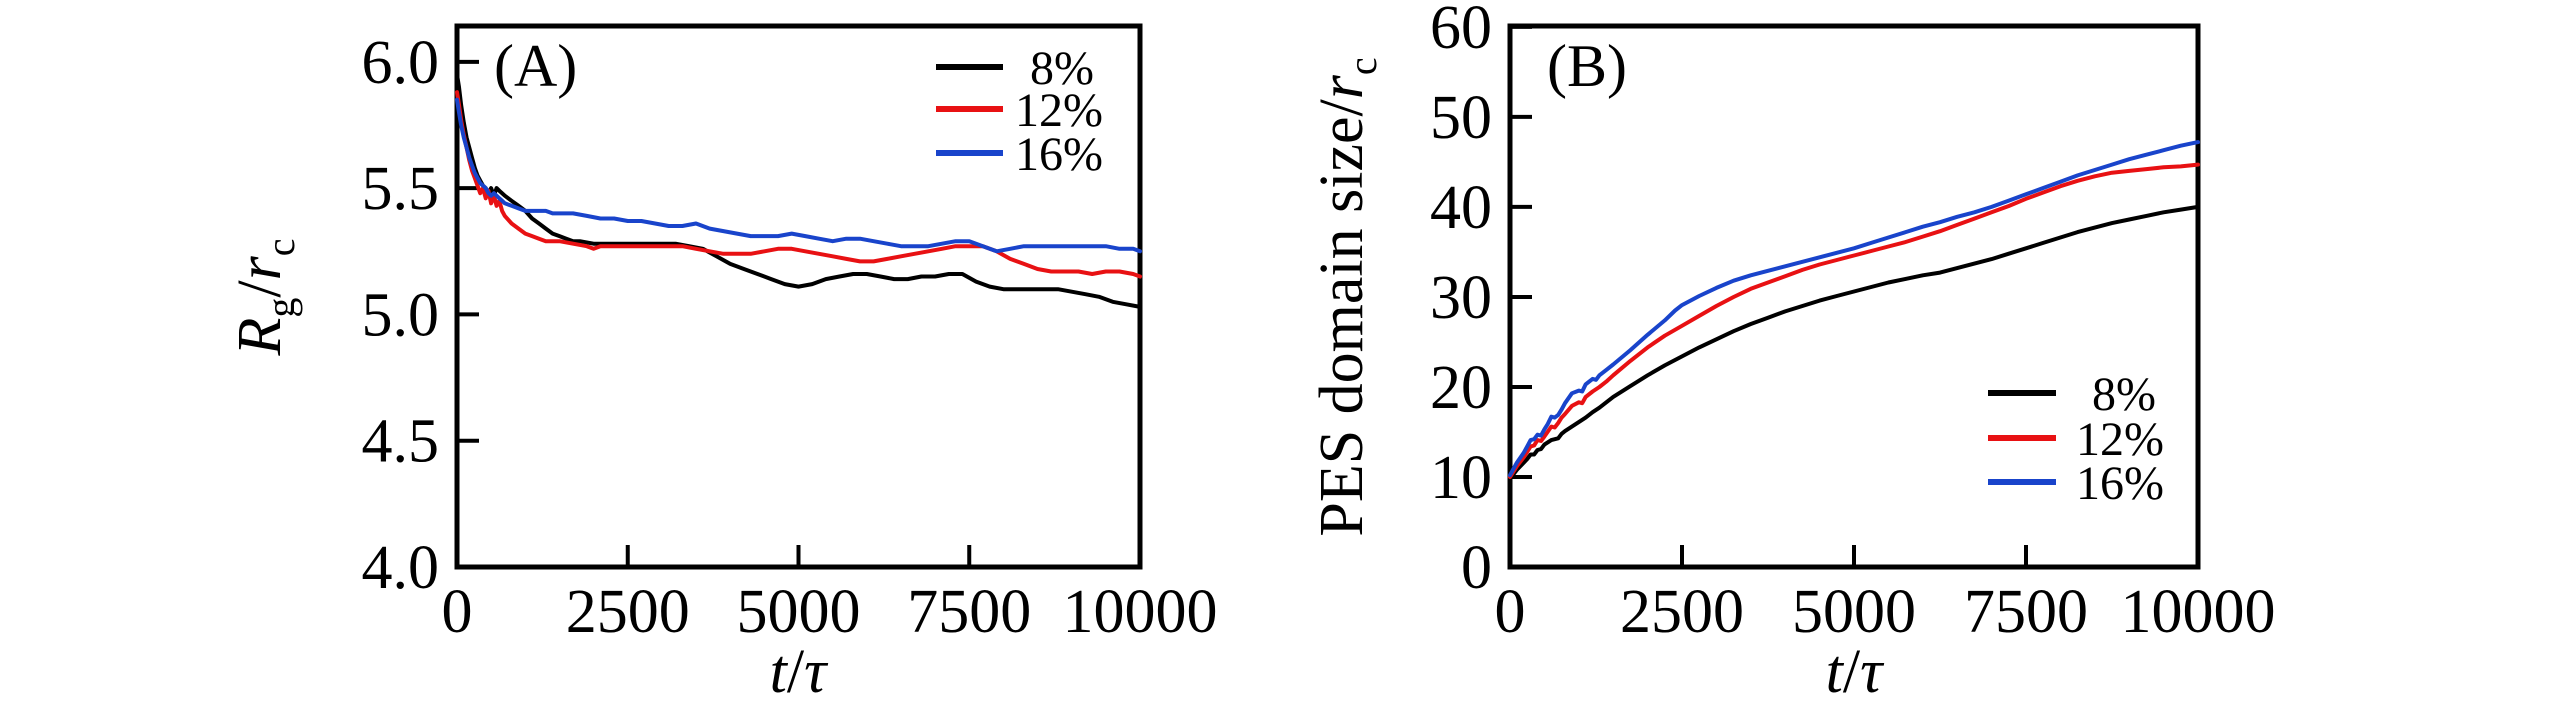  I want to click on series-line-8pct, so click(1854, 342).